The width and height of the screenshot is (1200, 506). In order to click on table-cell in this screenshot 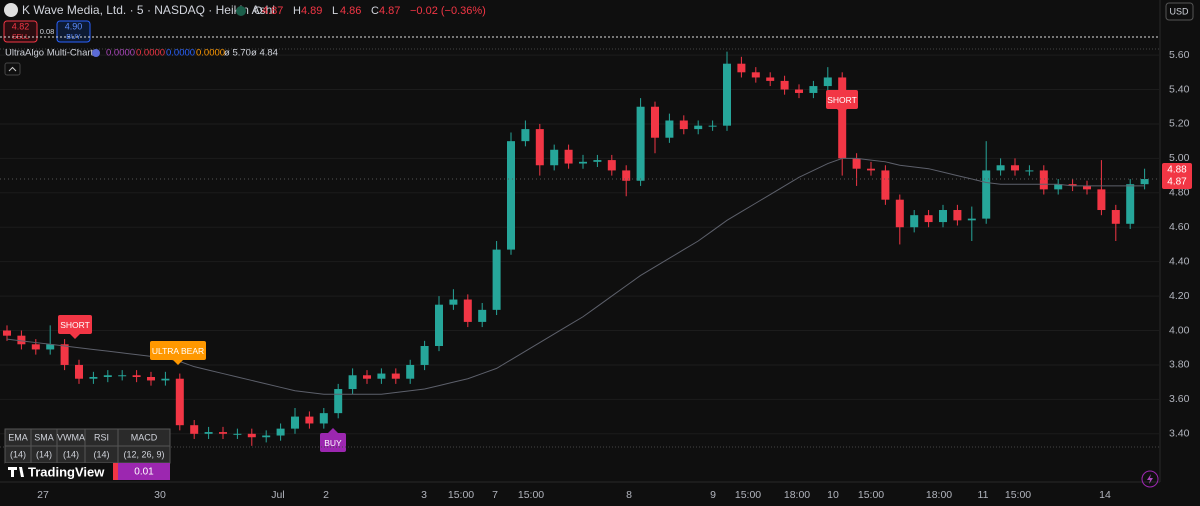, I will do `click(144, 471)`.